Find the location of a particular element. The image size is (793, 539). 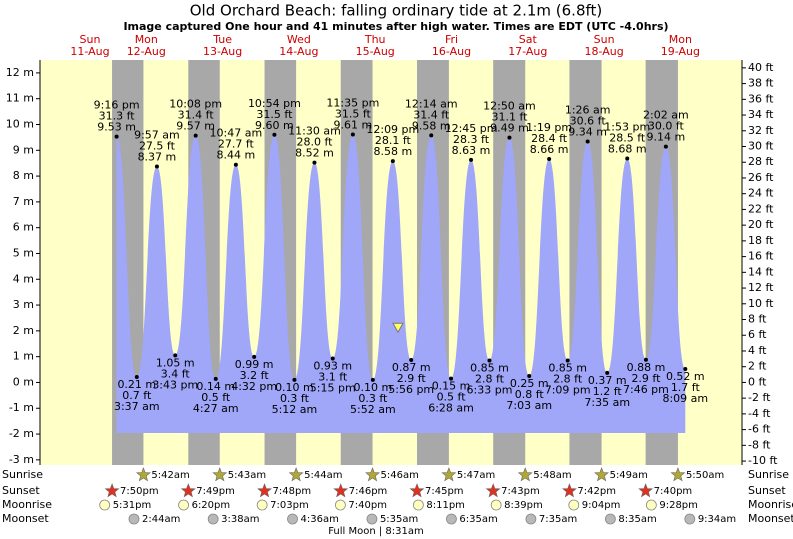

day-date: 14-Aug is located at coordinates (298, 51).